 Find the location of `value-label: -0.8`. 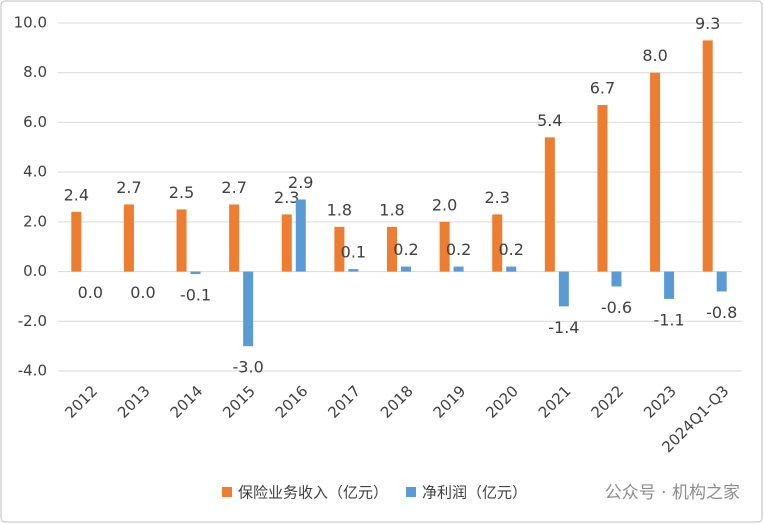

value-label: -0.8 is located at coordinates (721, 312).